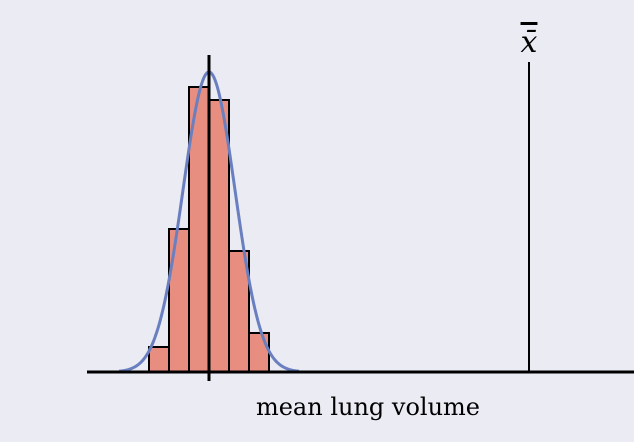 The height and width of the screenshot is (442, 634). What do you see at coordinates (529, 42) in the screenshot?
I see `xbar-label: x̄` at bounding box center [529, 42].